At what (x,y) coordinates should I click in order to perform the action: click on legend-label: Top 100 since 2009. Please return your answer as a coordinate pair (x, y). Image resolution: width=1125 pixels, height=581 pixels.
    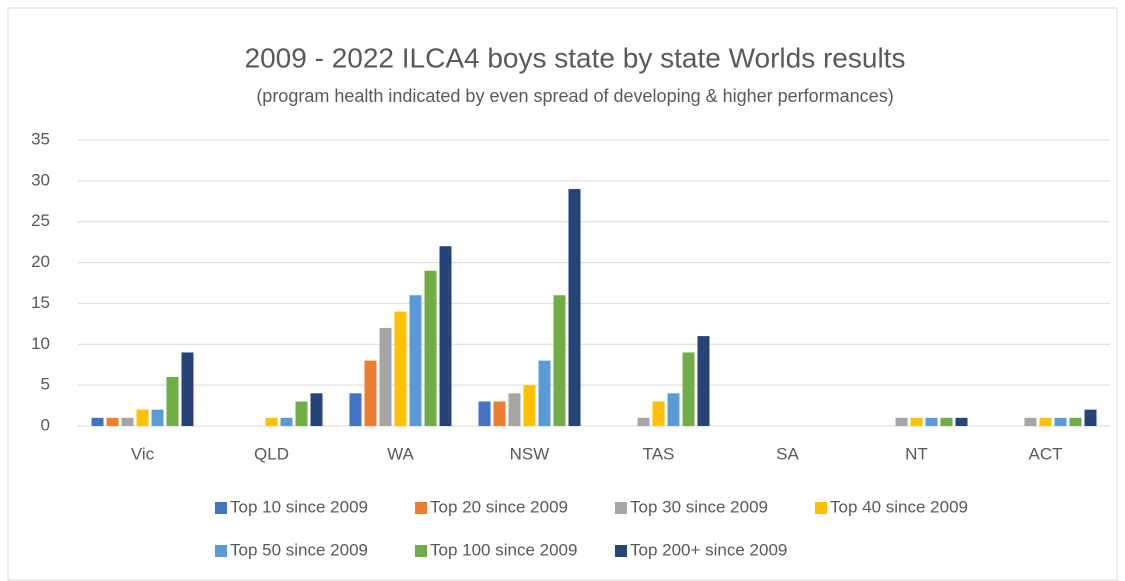
    Looking at the image, I should click on (503, 549).